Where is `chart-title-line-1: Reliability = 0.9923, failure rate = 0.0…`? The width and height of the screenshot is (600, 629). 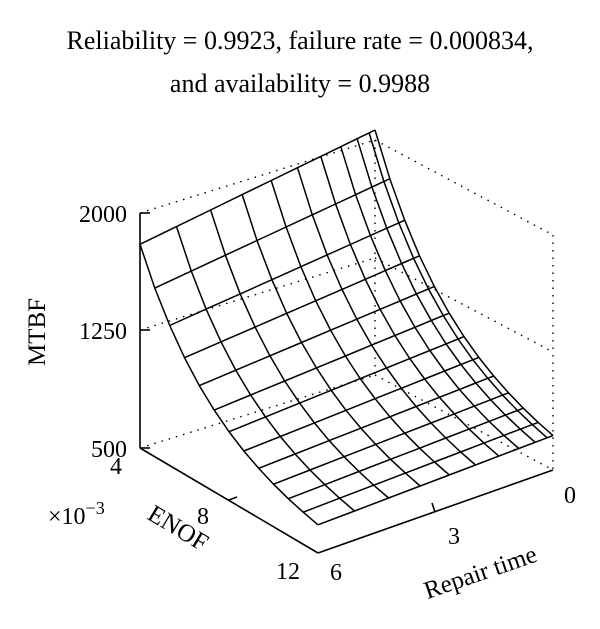
chart-title-line-1: Reliability = 0.9923, failure rate = 0.0… is located at coordinates (300, 40).